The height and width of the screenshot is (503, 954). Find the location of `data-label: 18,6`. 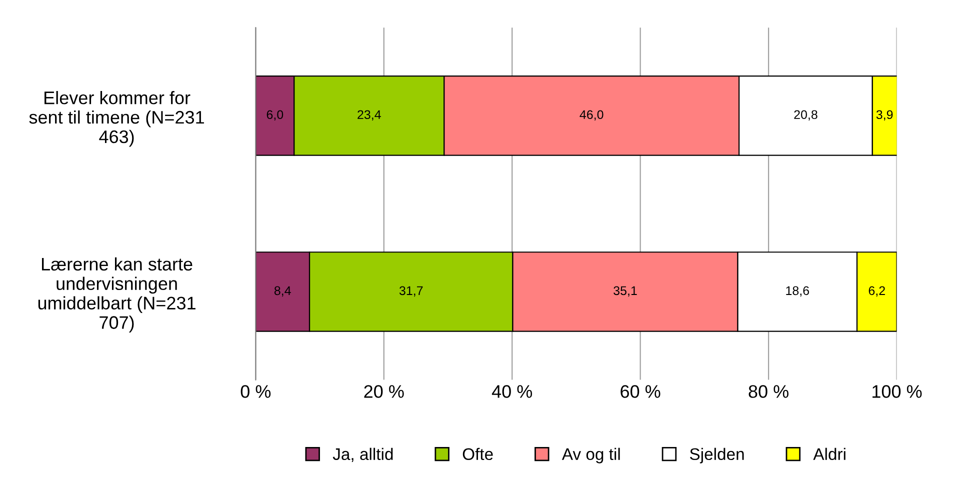

data-label: 18,6 is located at coordinates (798, 291).